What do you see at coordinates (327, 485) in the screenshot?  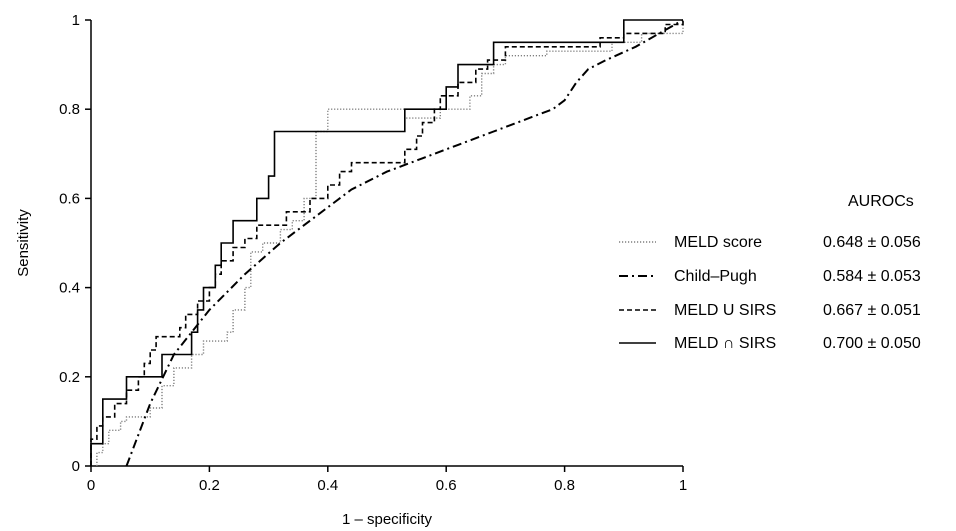 I see `x-tick-label: 0.4` at bounding box center [327, 485].